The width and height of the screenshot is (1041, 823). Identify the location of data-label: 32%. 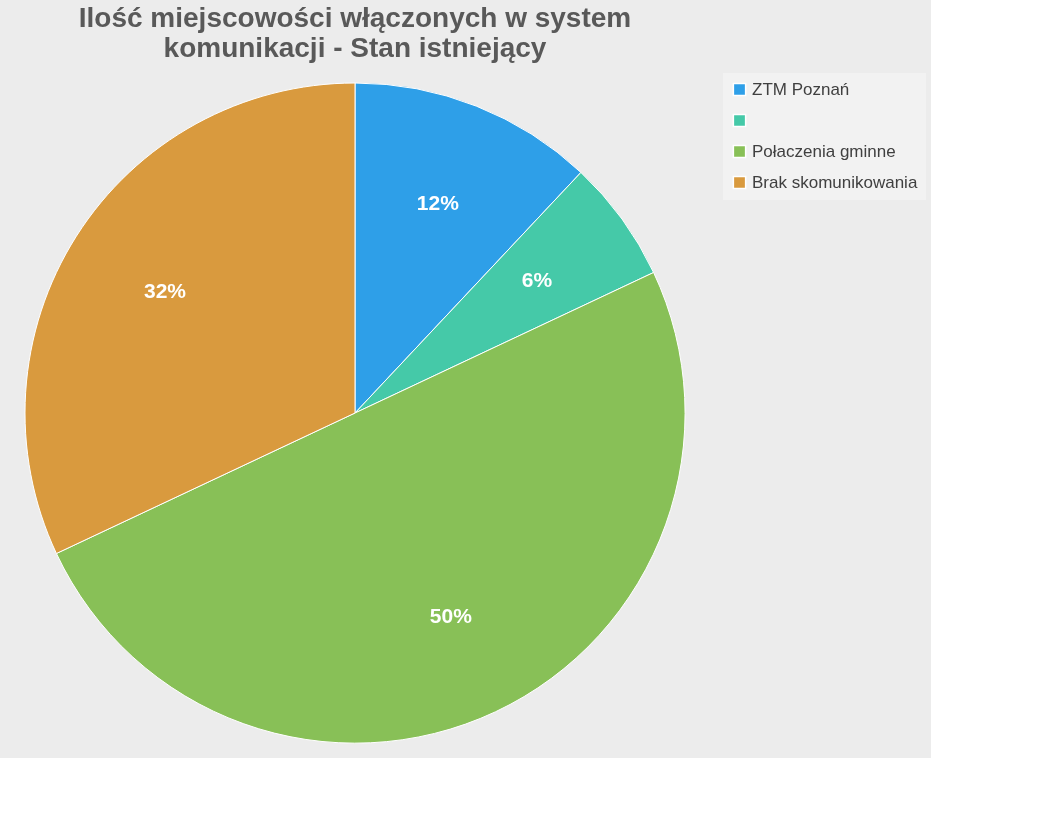
(165, 291).